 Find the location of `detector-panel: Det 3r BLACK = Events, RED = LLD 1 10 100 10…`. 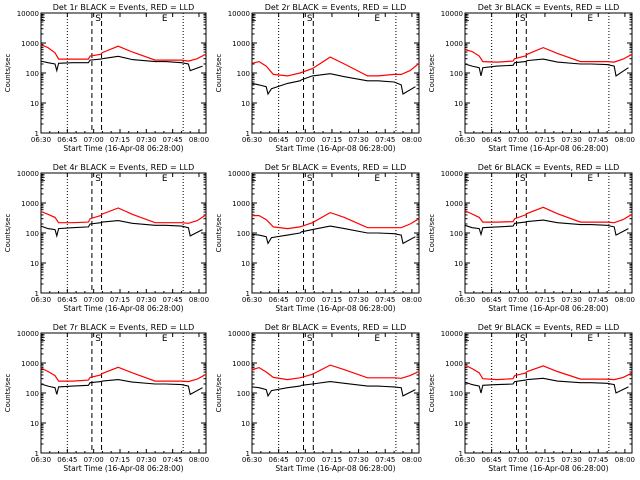

detector-panel: Det 3r BLACK = Events, RED = LLD 1 10 100 10… is located at coordinates (531, 78).